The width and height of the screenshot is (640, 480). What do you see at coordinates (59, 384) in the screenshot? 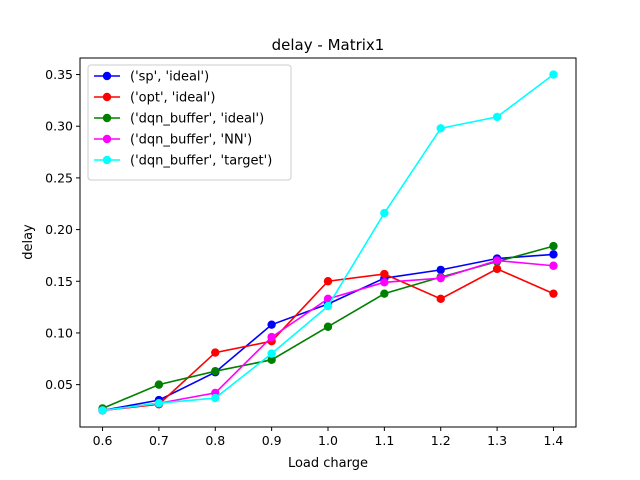
I see `y-tick-label: 0.05` at bounding box center [59, 384].